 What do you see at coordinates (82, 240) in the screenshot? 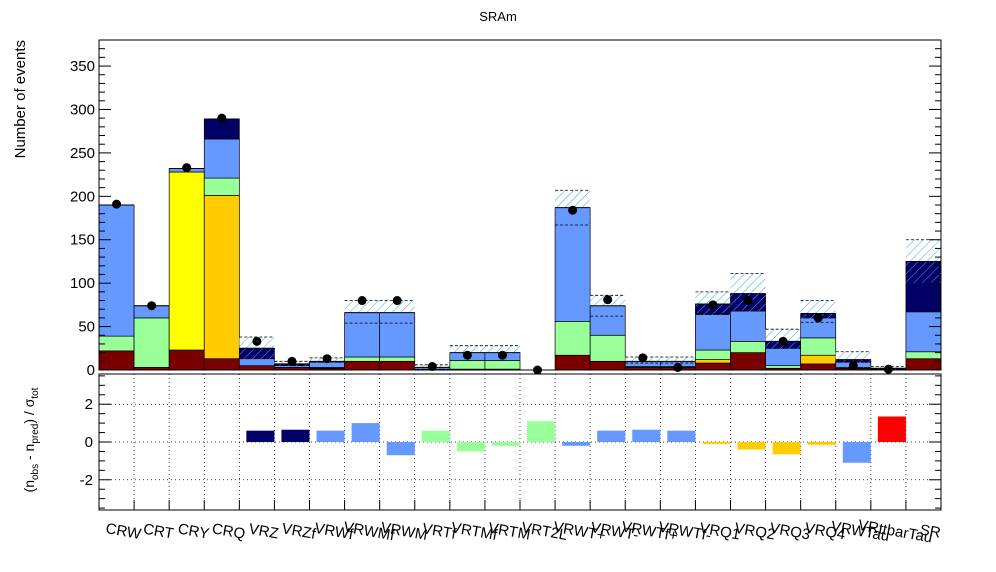
I see `y-tick-label: 150` at bounding box center [82, 240].